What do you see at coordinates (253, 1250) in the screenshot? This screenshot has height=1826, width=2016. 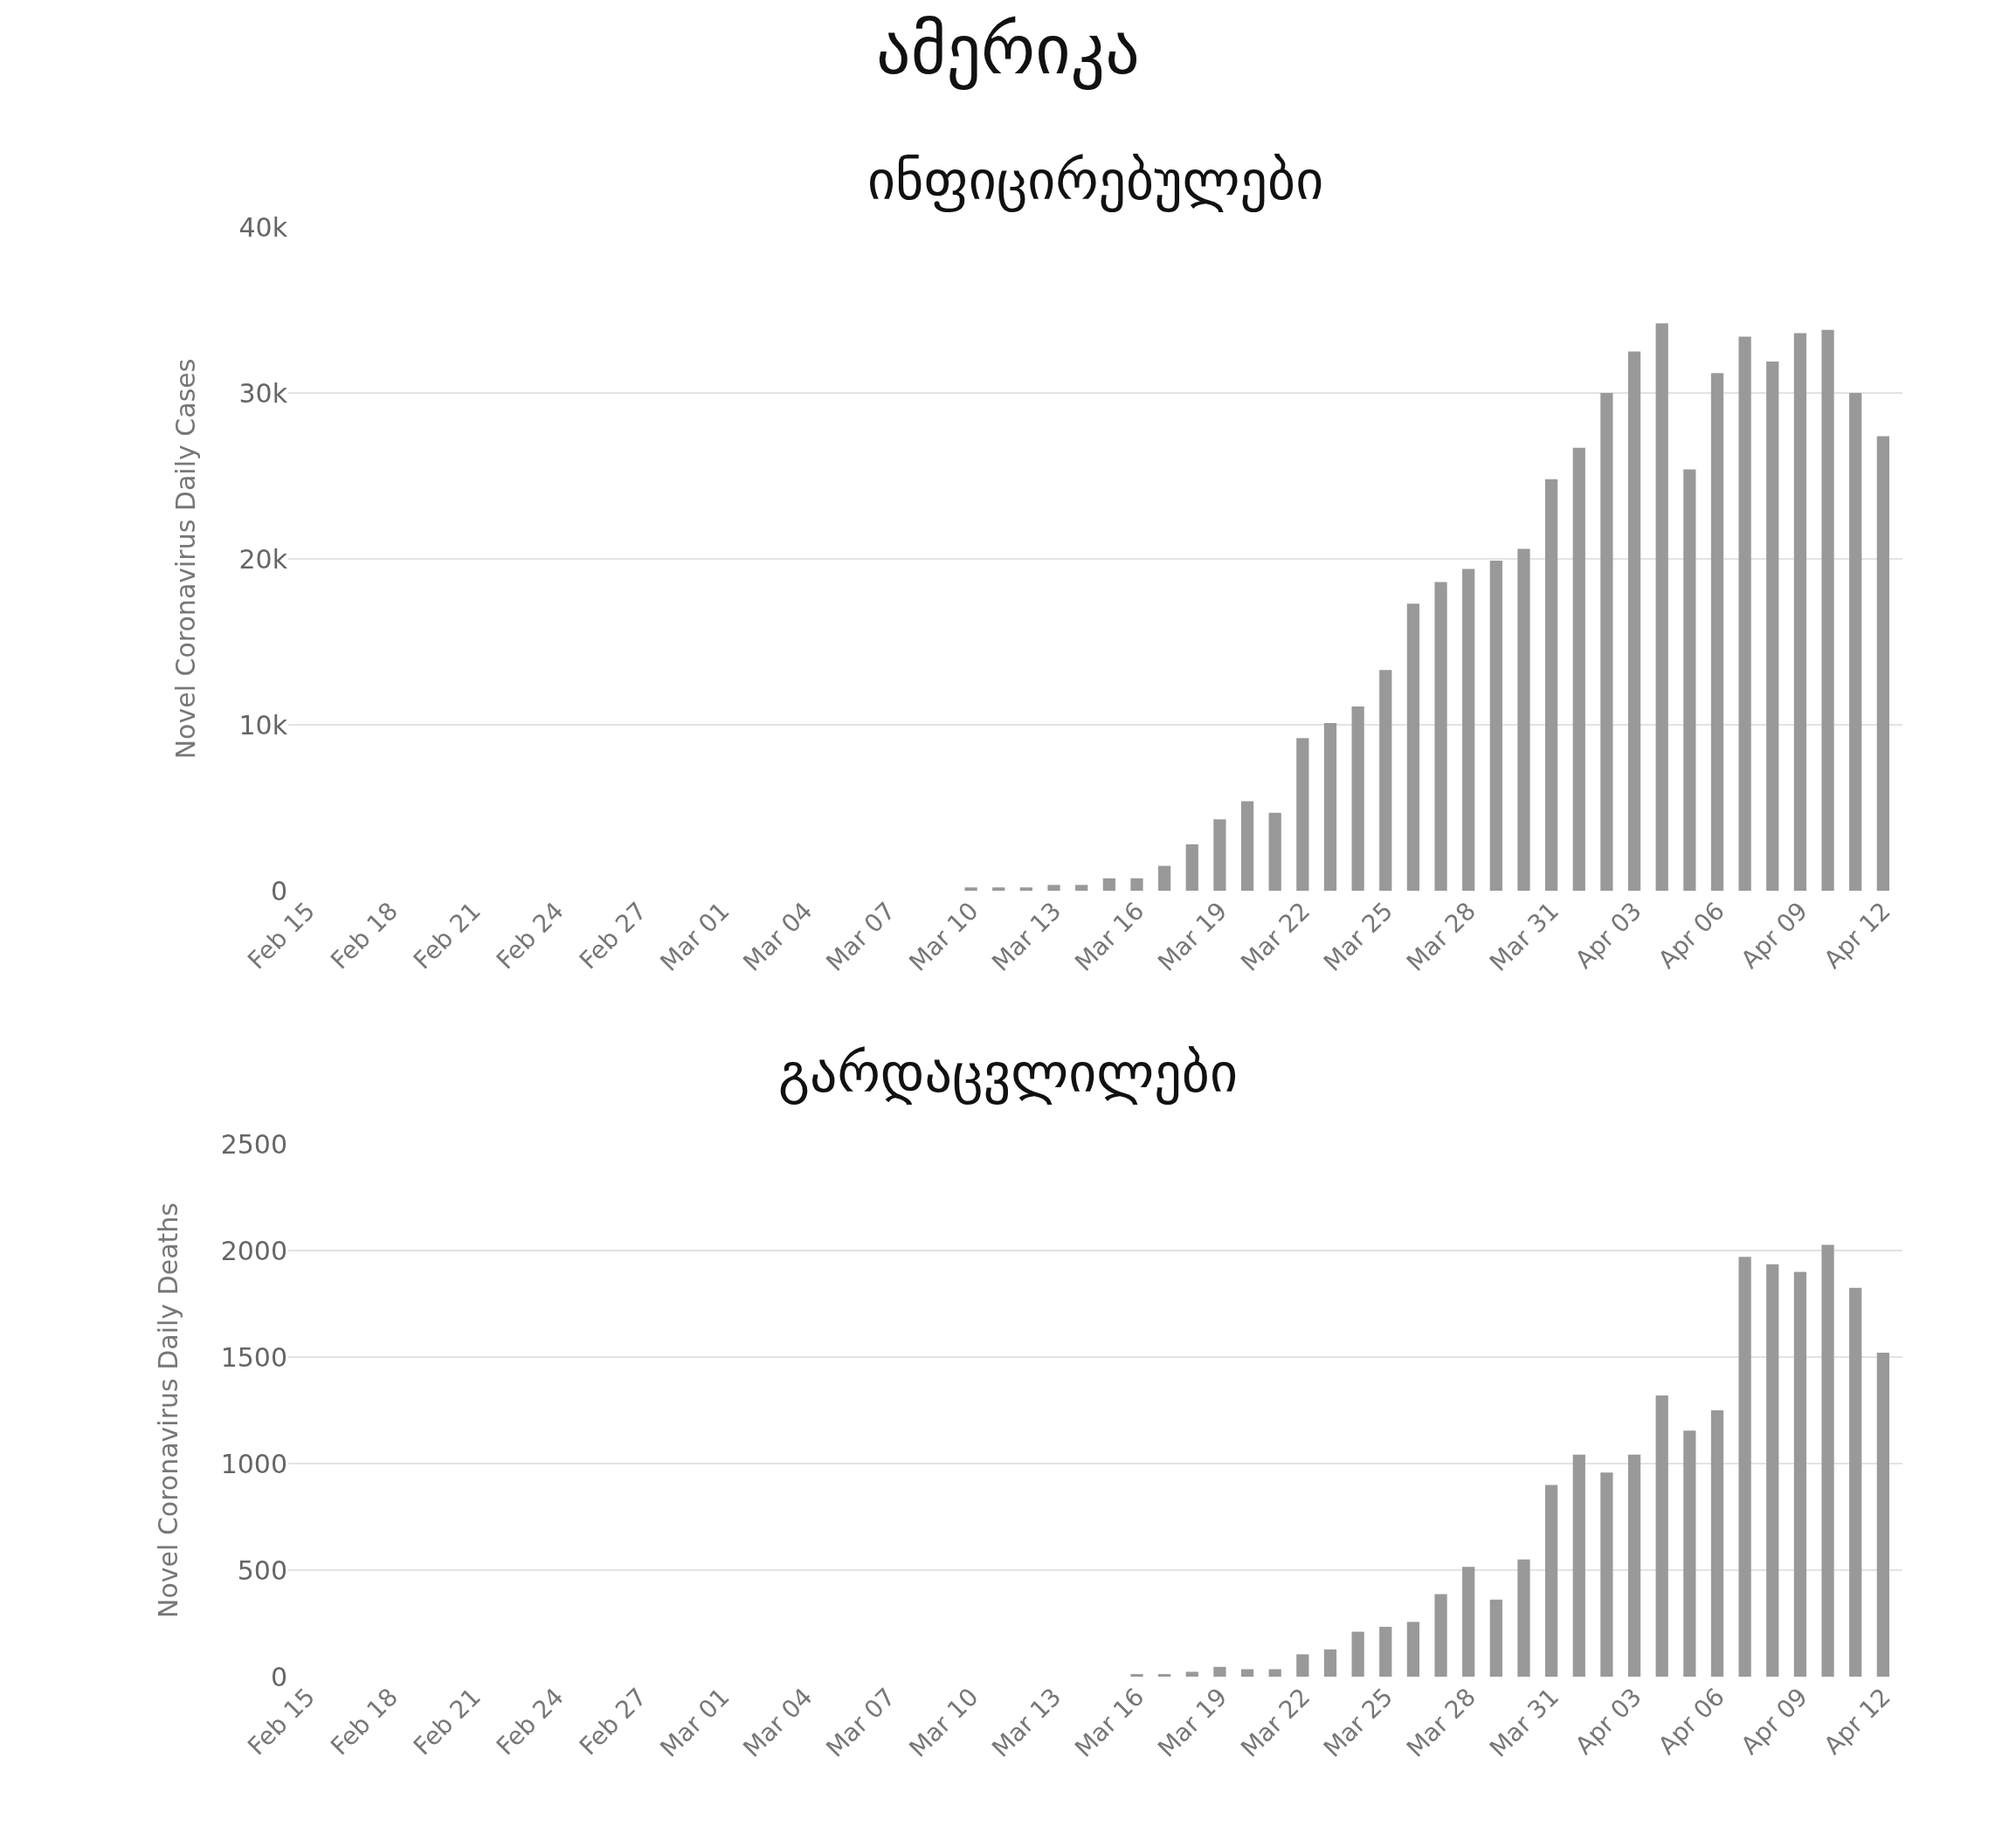 I see `y-tick-label: 2000` at bounding box center [253, 1250].